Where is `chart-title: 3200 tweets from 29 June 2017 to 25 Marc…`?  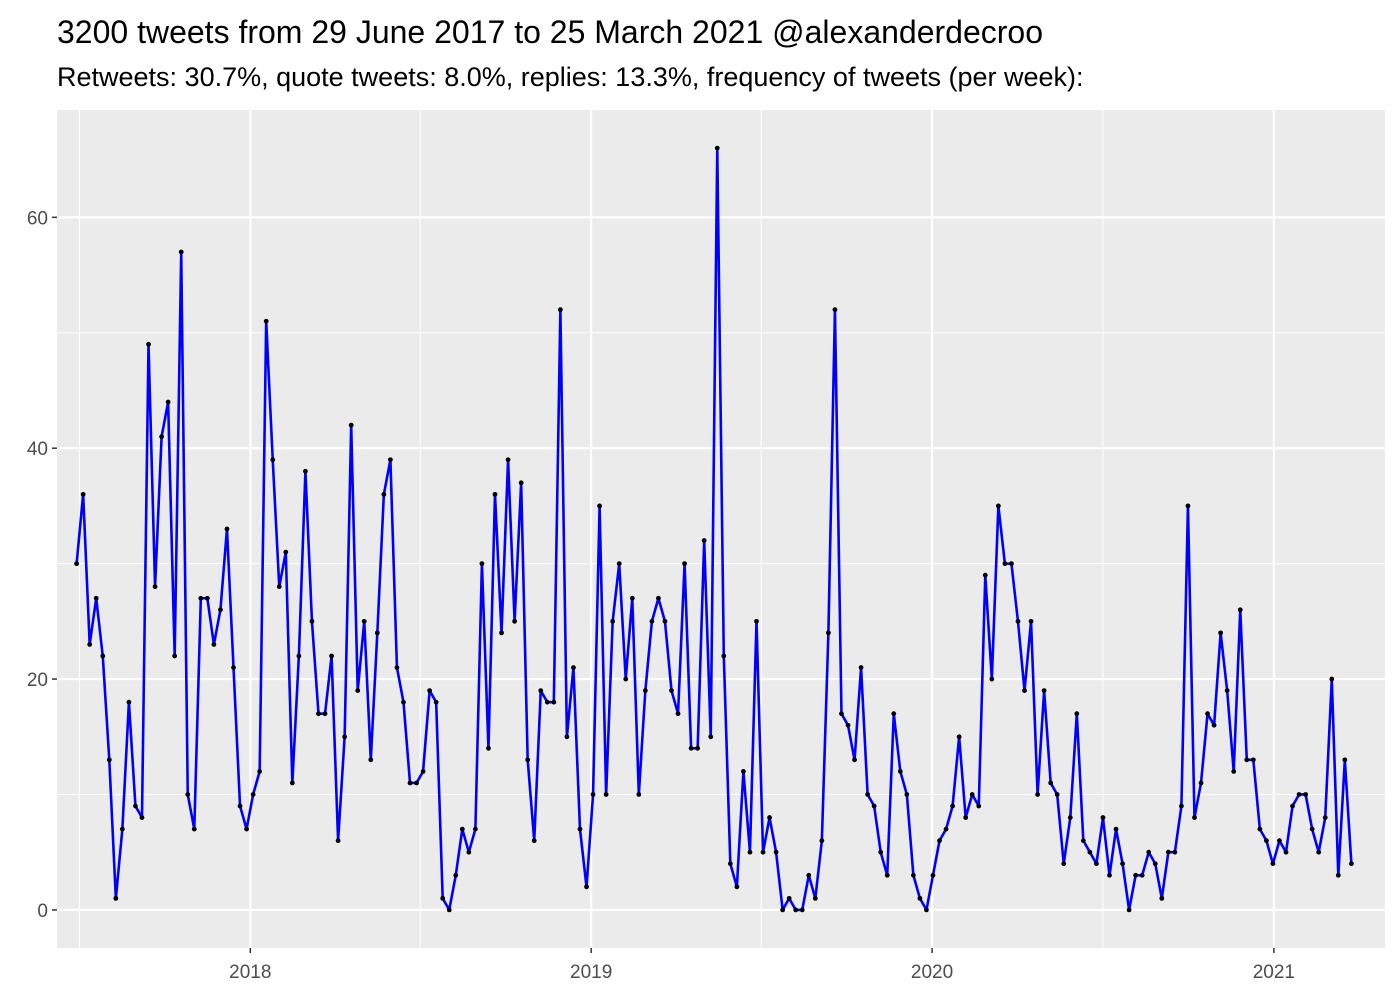 chart-title: 3200 tweets from 29 June 2017 to 25 Marc… is located at coordinates (550, 32).